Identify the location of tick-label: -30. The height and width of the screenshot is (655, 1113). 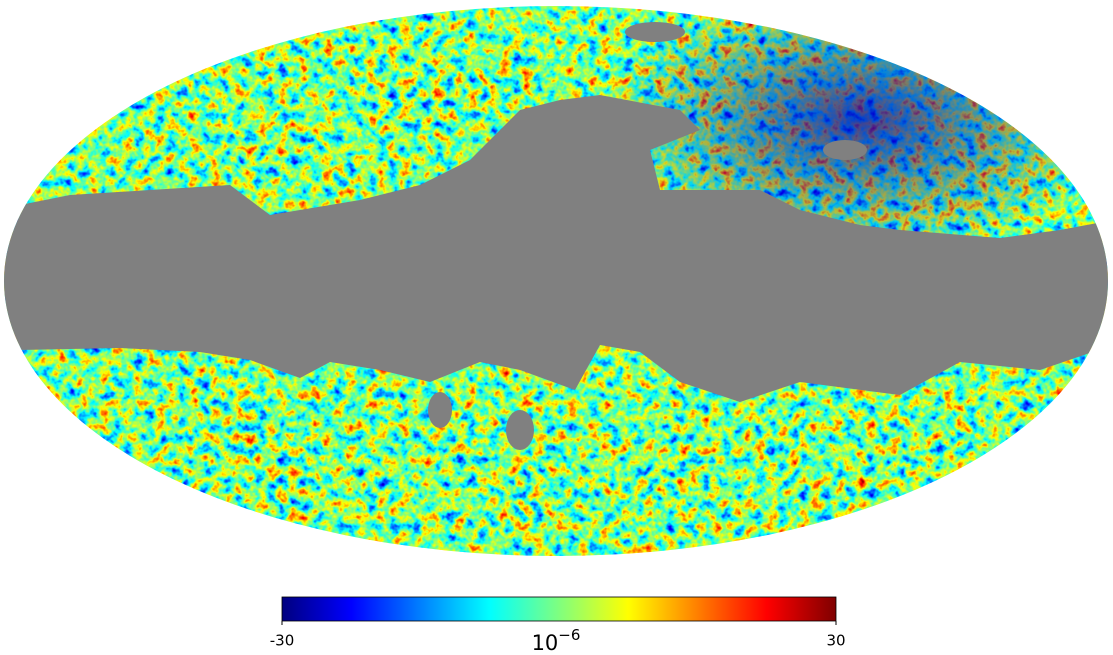
(282, 641).